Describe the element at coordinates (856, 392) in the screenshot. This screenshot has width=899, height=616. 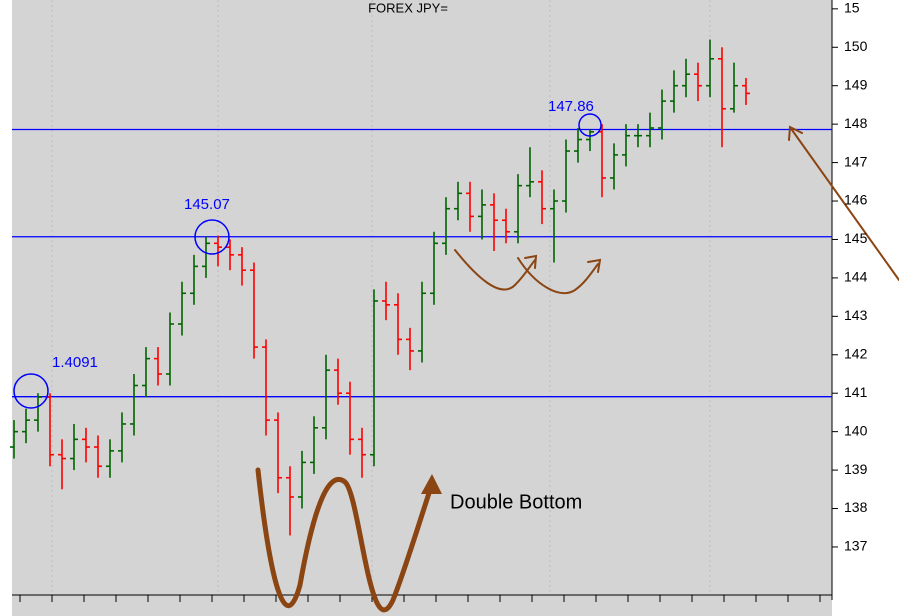
I see `y-tick-label: 141` at that location.